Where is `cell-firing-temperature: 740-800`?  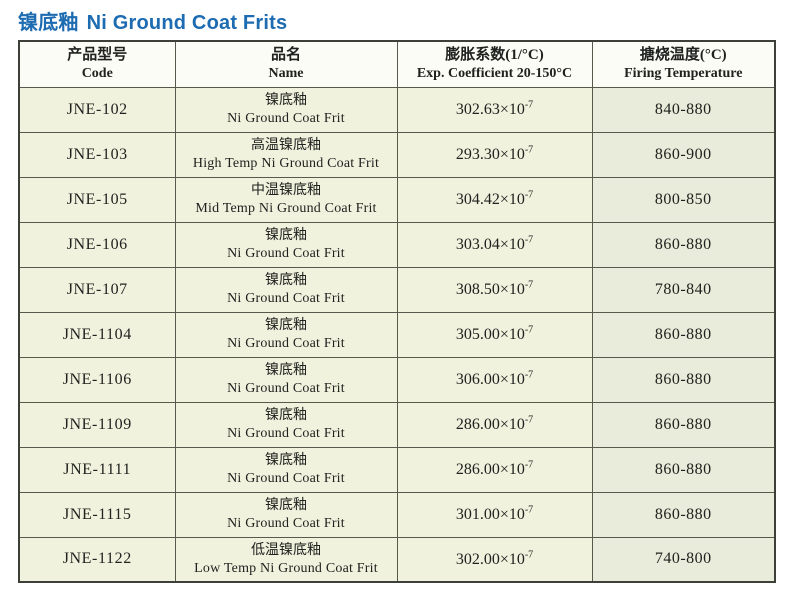 cell-firing-temperature: 740-800 is located at coordinates (683, 559).